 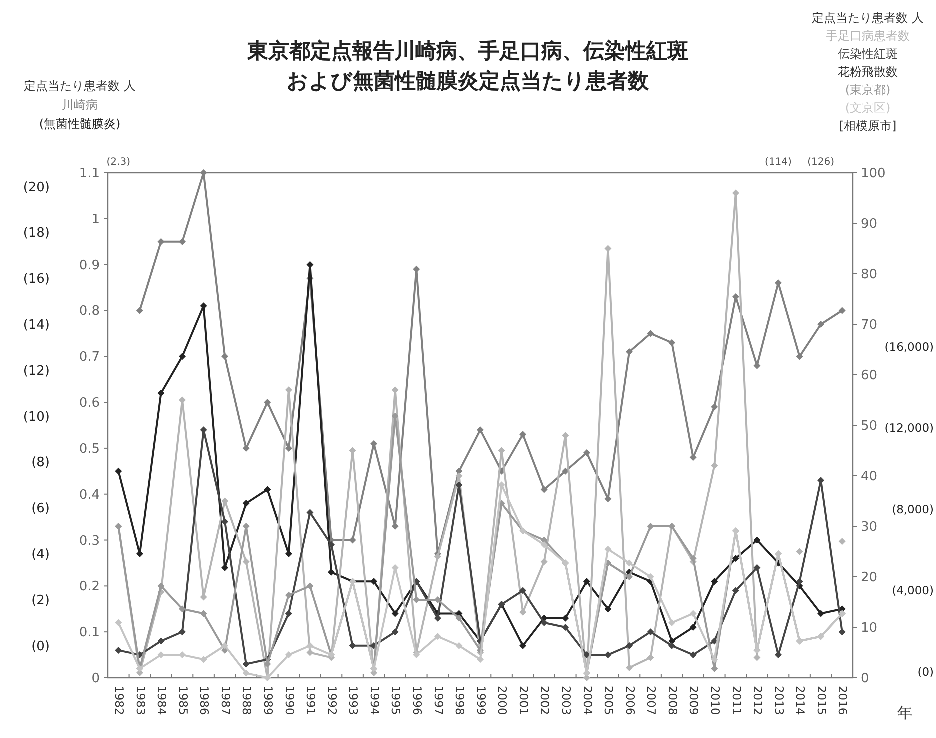 I want to click on y-tick-label: 0, so click(x=96, y=679).